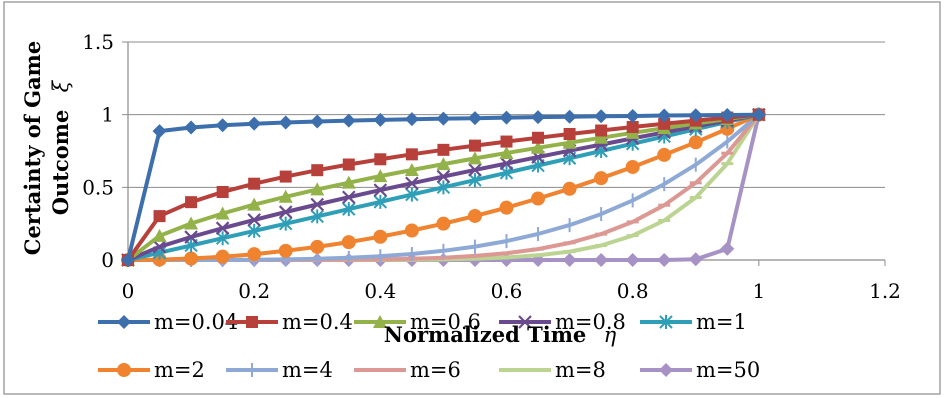 The height and width of the screenshot is (398, 944). What do you see at coordinates (445, 322) in the screenshot?
I see `legend-label: m=0.6` at bounding box center [445, 322].